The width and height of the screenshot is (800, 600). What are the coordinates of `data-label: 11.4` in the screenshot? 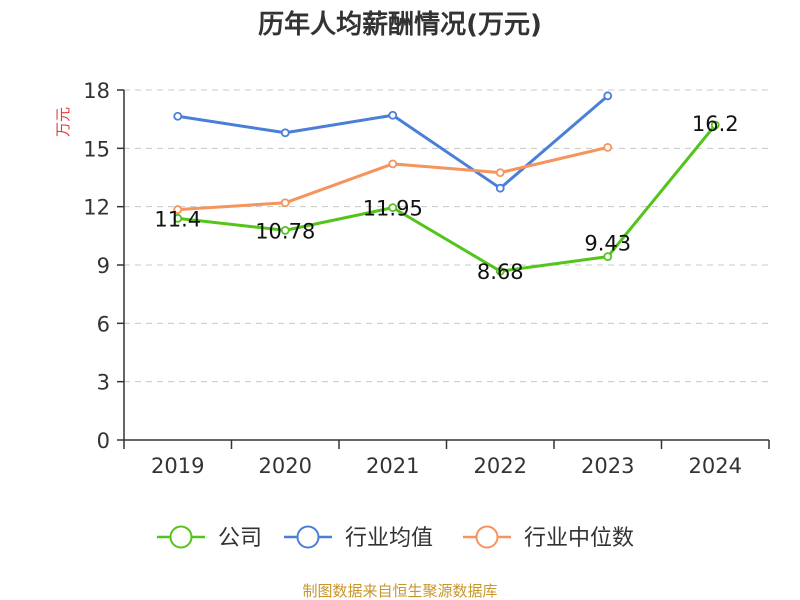 It's located at (177, 219).